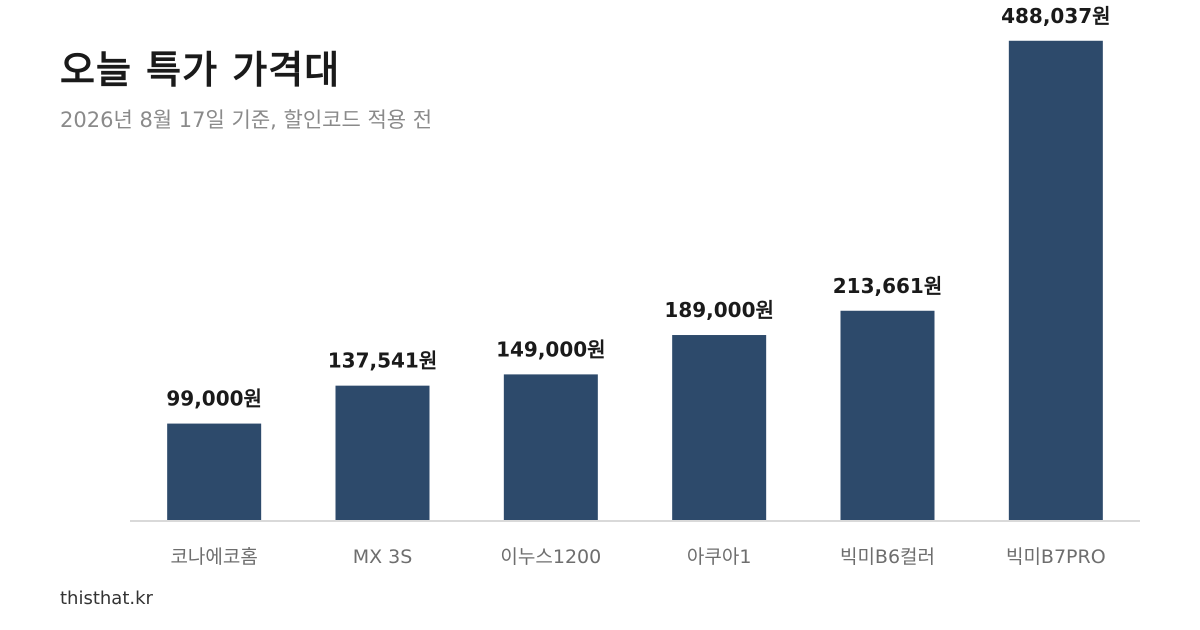 This screenshot has height=630, width=1200. What do you see at coordinates (719, 310) in the screenshot?
I see `value-label-4: 189,000원` at bounding box center [719, 310].